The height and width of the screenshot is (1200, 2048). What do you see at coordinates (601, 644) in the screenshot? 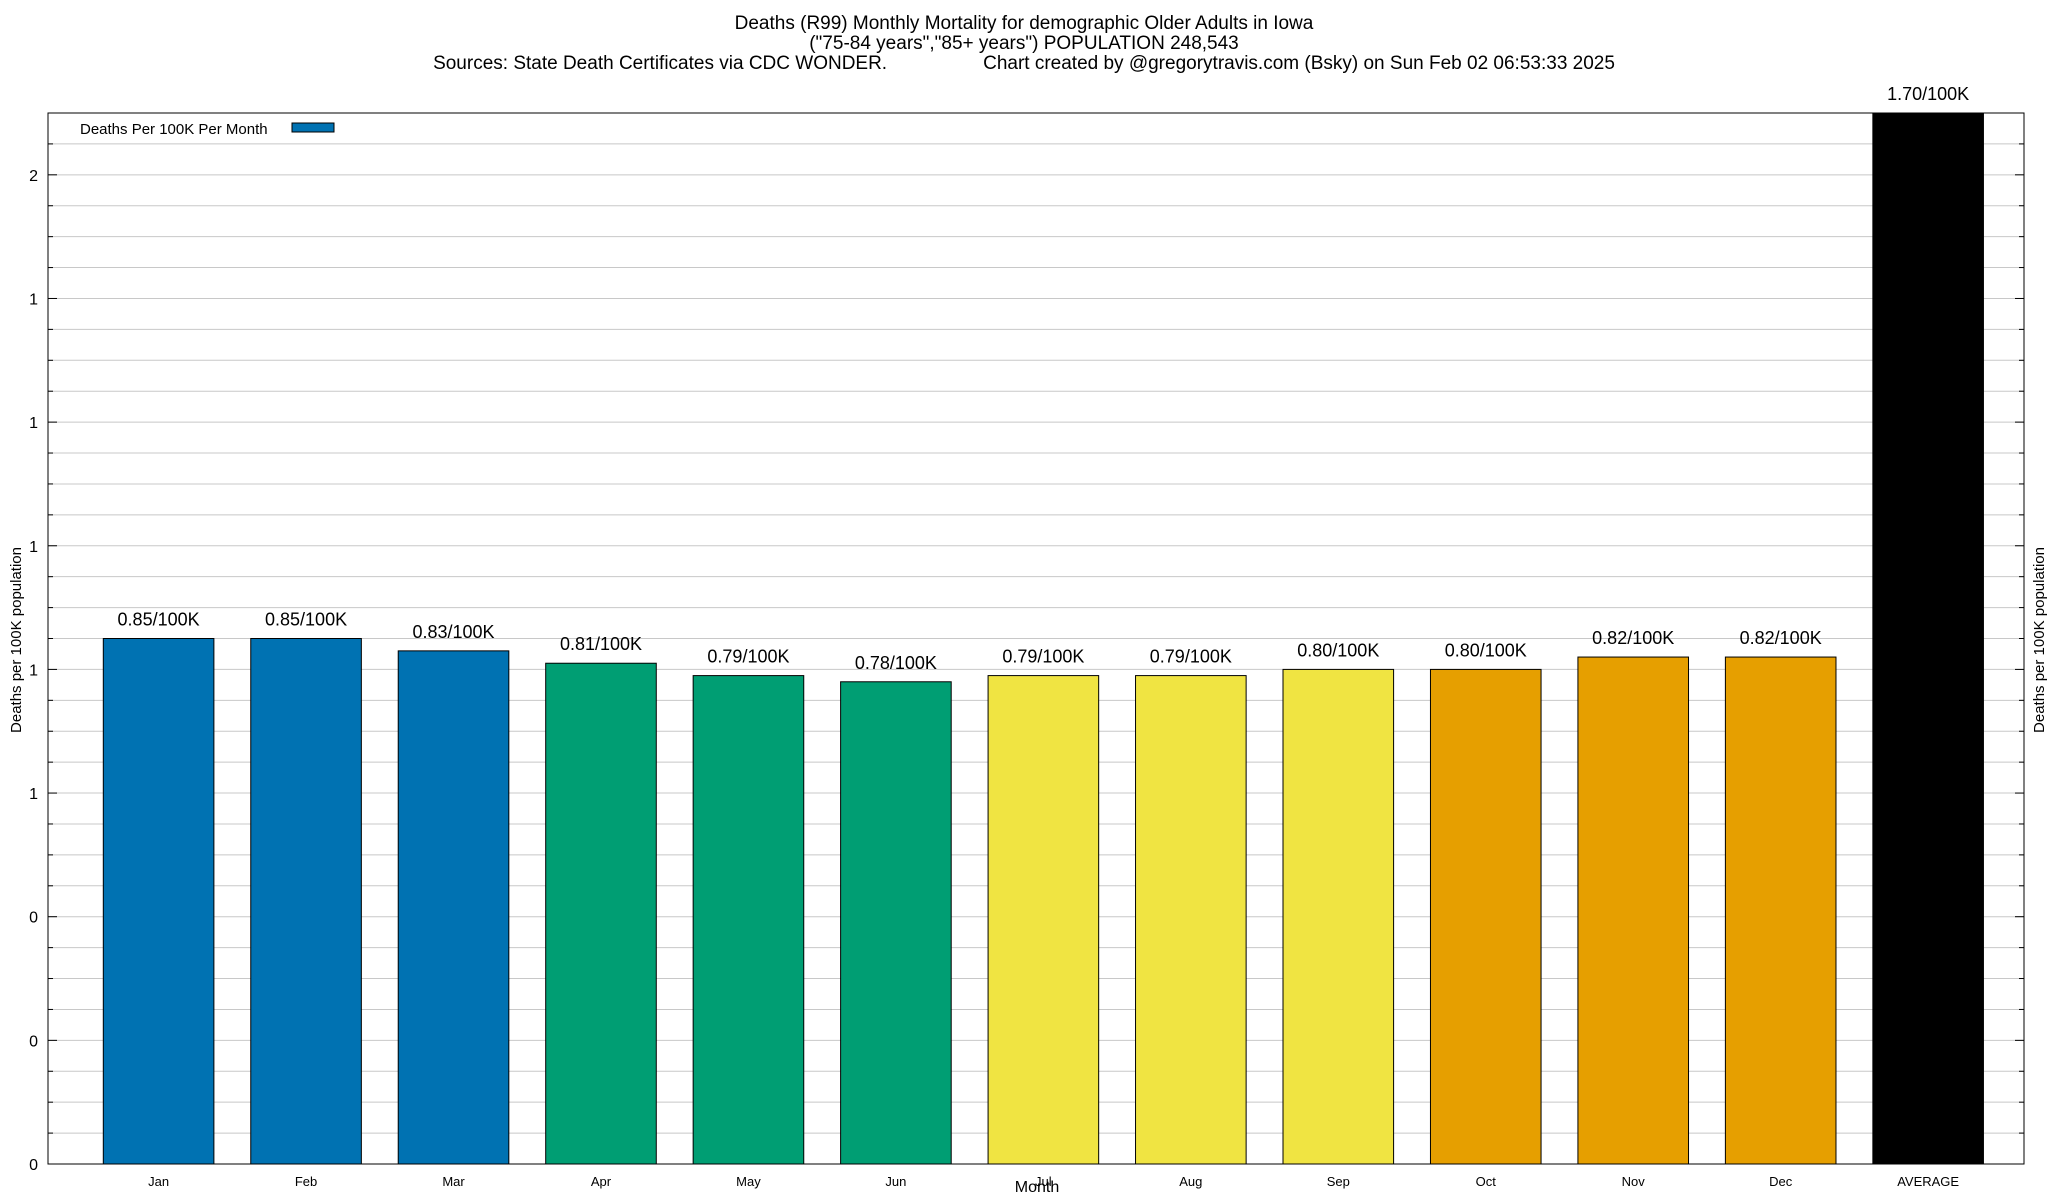
I see `bar-value-label: 0.81/100K` at bounding box center [601, 644].